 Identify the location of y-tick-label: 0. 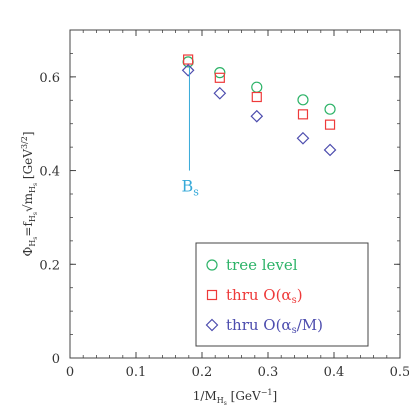
(56, 359).